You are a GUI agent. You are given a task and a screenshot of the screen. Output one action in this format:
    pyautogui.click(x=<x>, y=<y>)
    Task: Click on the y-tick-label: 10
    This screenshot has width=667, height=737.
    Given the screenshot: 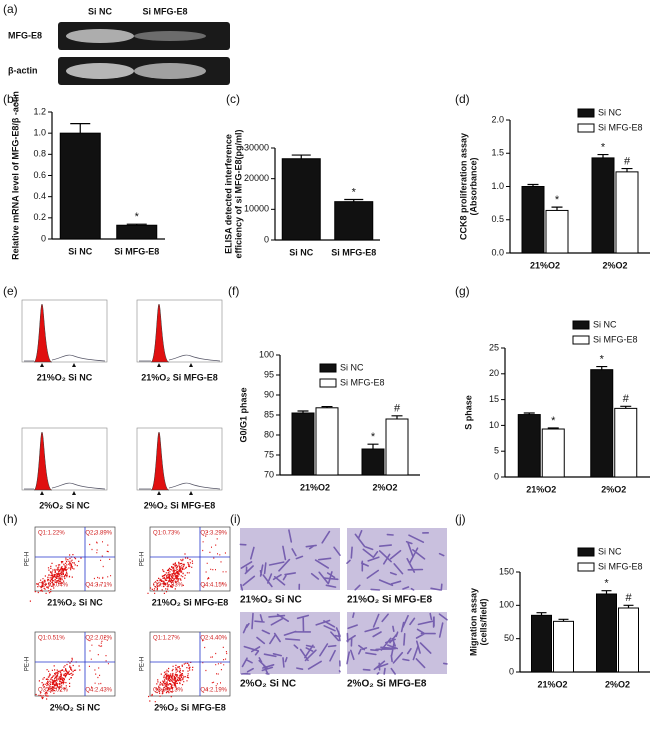 What is the action you would take?
    pyautogui.click(x=494, y=425)
    